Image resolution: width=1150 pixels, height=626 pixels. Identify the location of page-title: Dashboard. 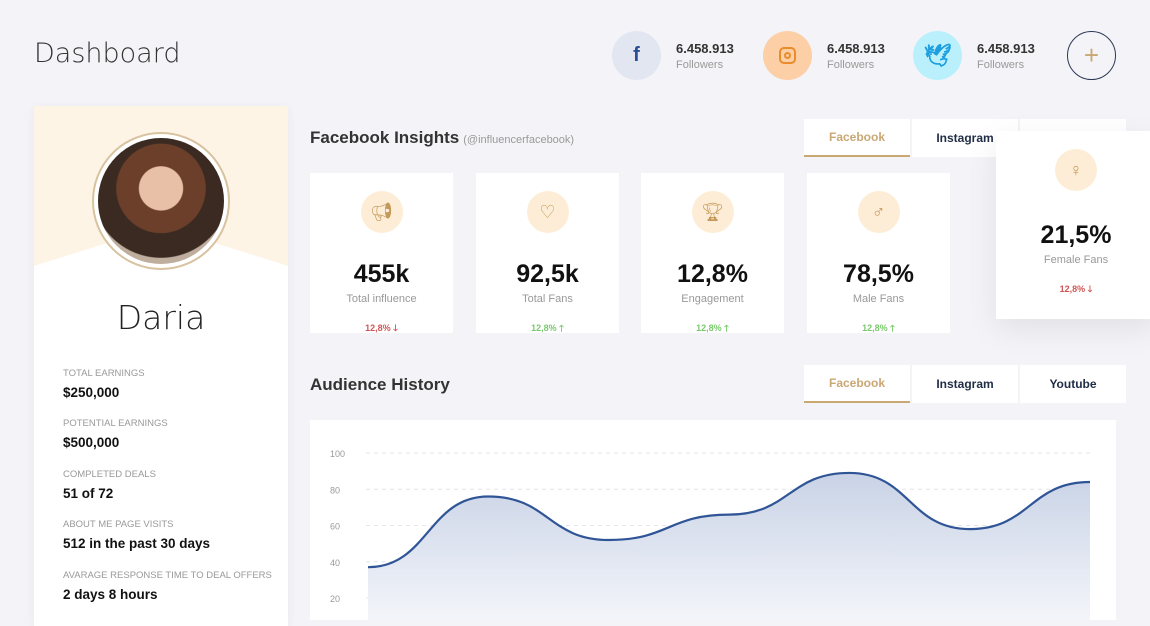
(107, 53).